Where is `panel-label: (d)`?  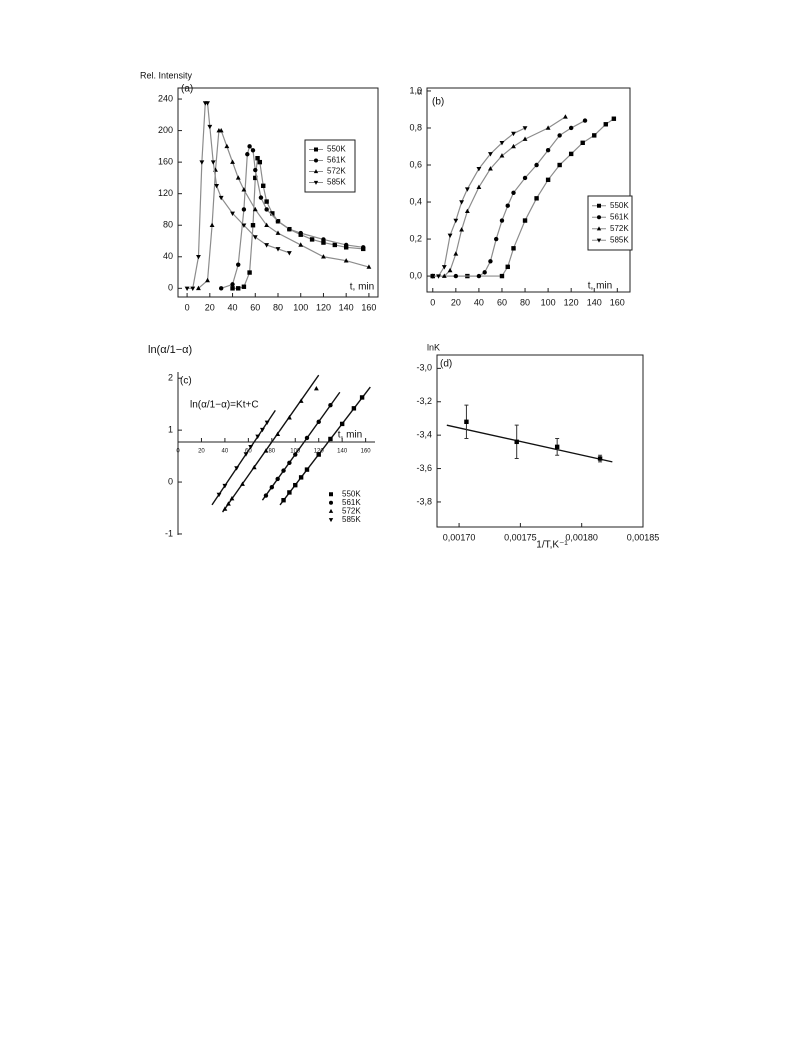
panel-label: (d) is located at coordinates (446, 364).